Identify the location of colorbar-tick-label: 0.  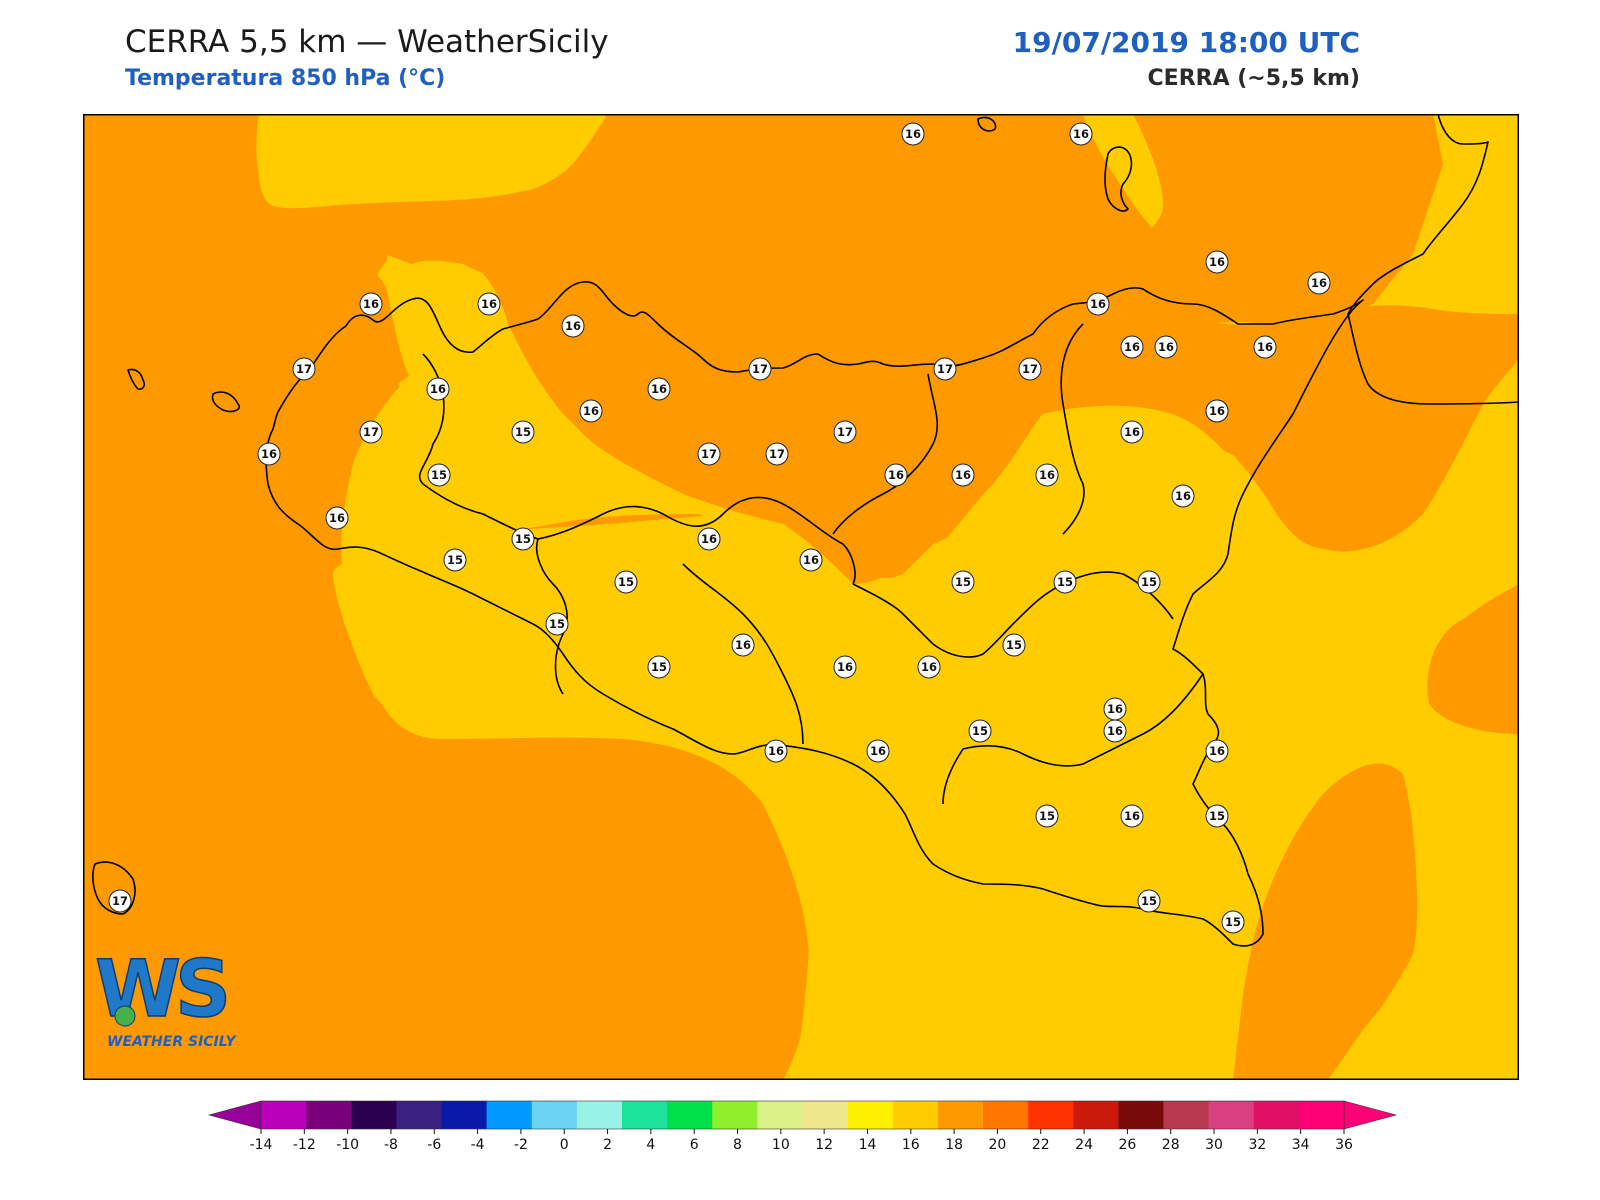
(564, 1145).